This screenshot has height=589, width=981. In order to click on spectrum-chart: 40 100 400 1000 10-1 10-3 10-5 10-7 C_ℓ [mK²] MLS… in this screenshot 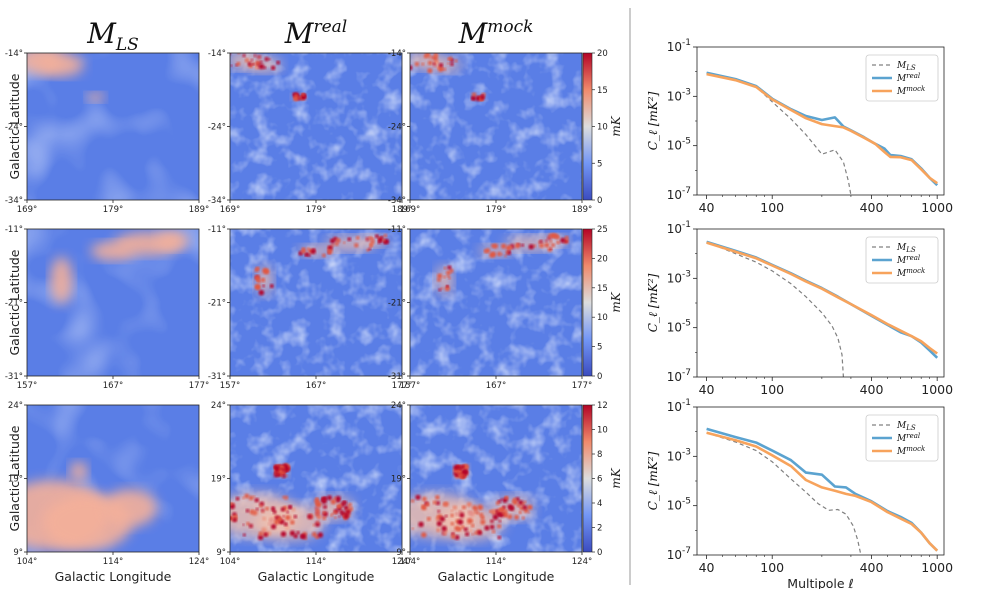, I will do `click(799, 308)`.